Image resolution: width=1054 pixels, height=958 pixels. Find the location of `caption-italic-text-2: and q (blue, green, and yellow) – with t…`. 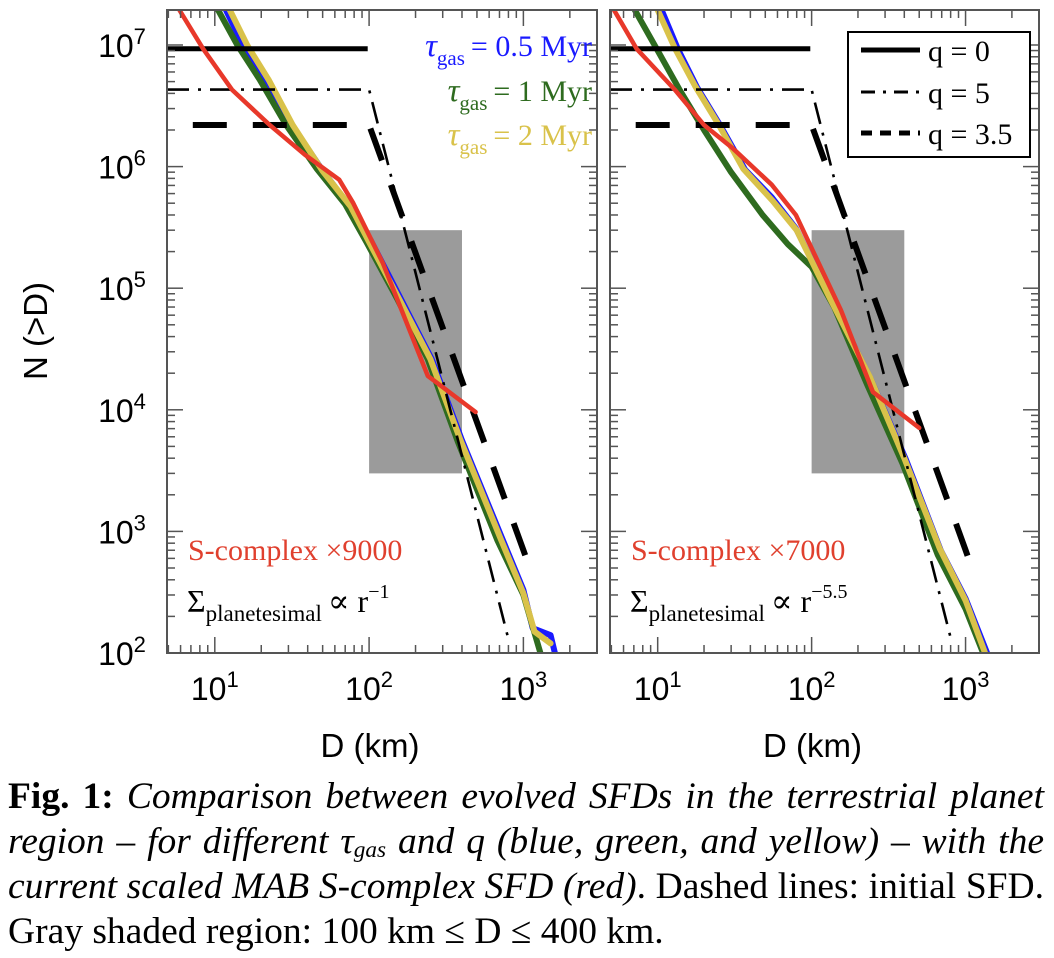

caption-italic-text-2: and q (blue, green, and yellow) – with t… is located at coordinates (526, 864).